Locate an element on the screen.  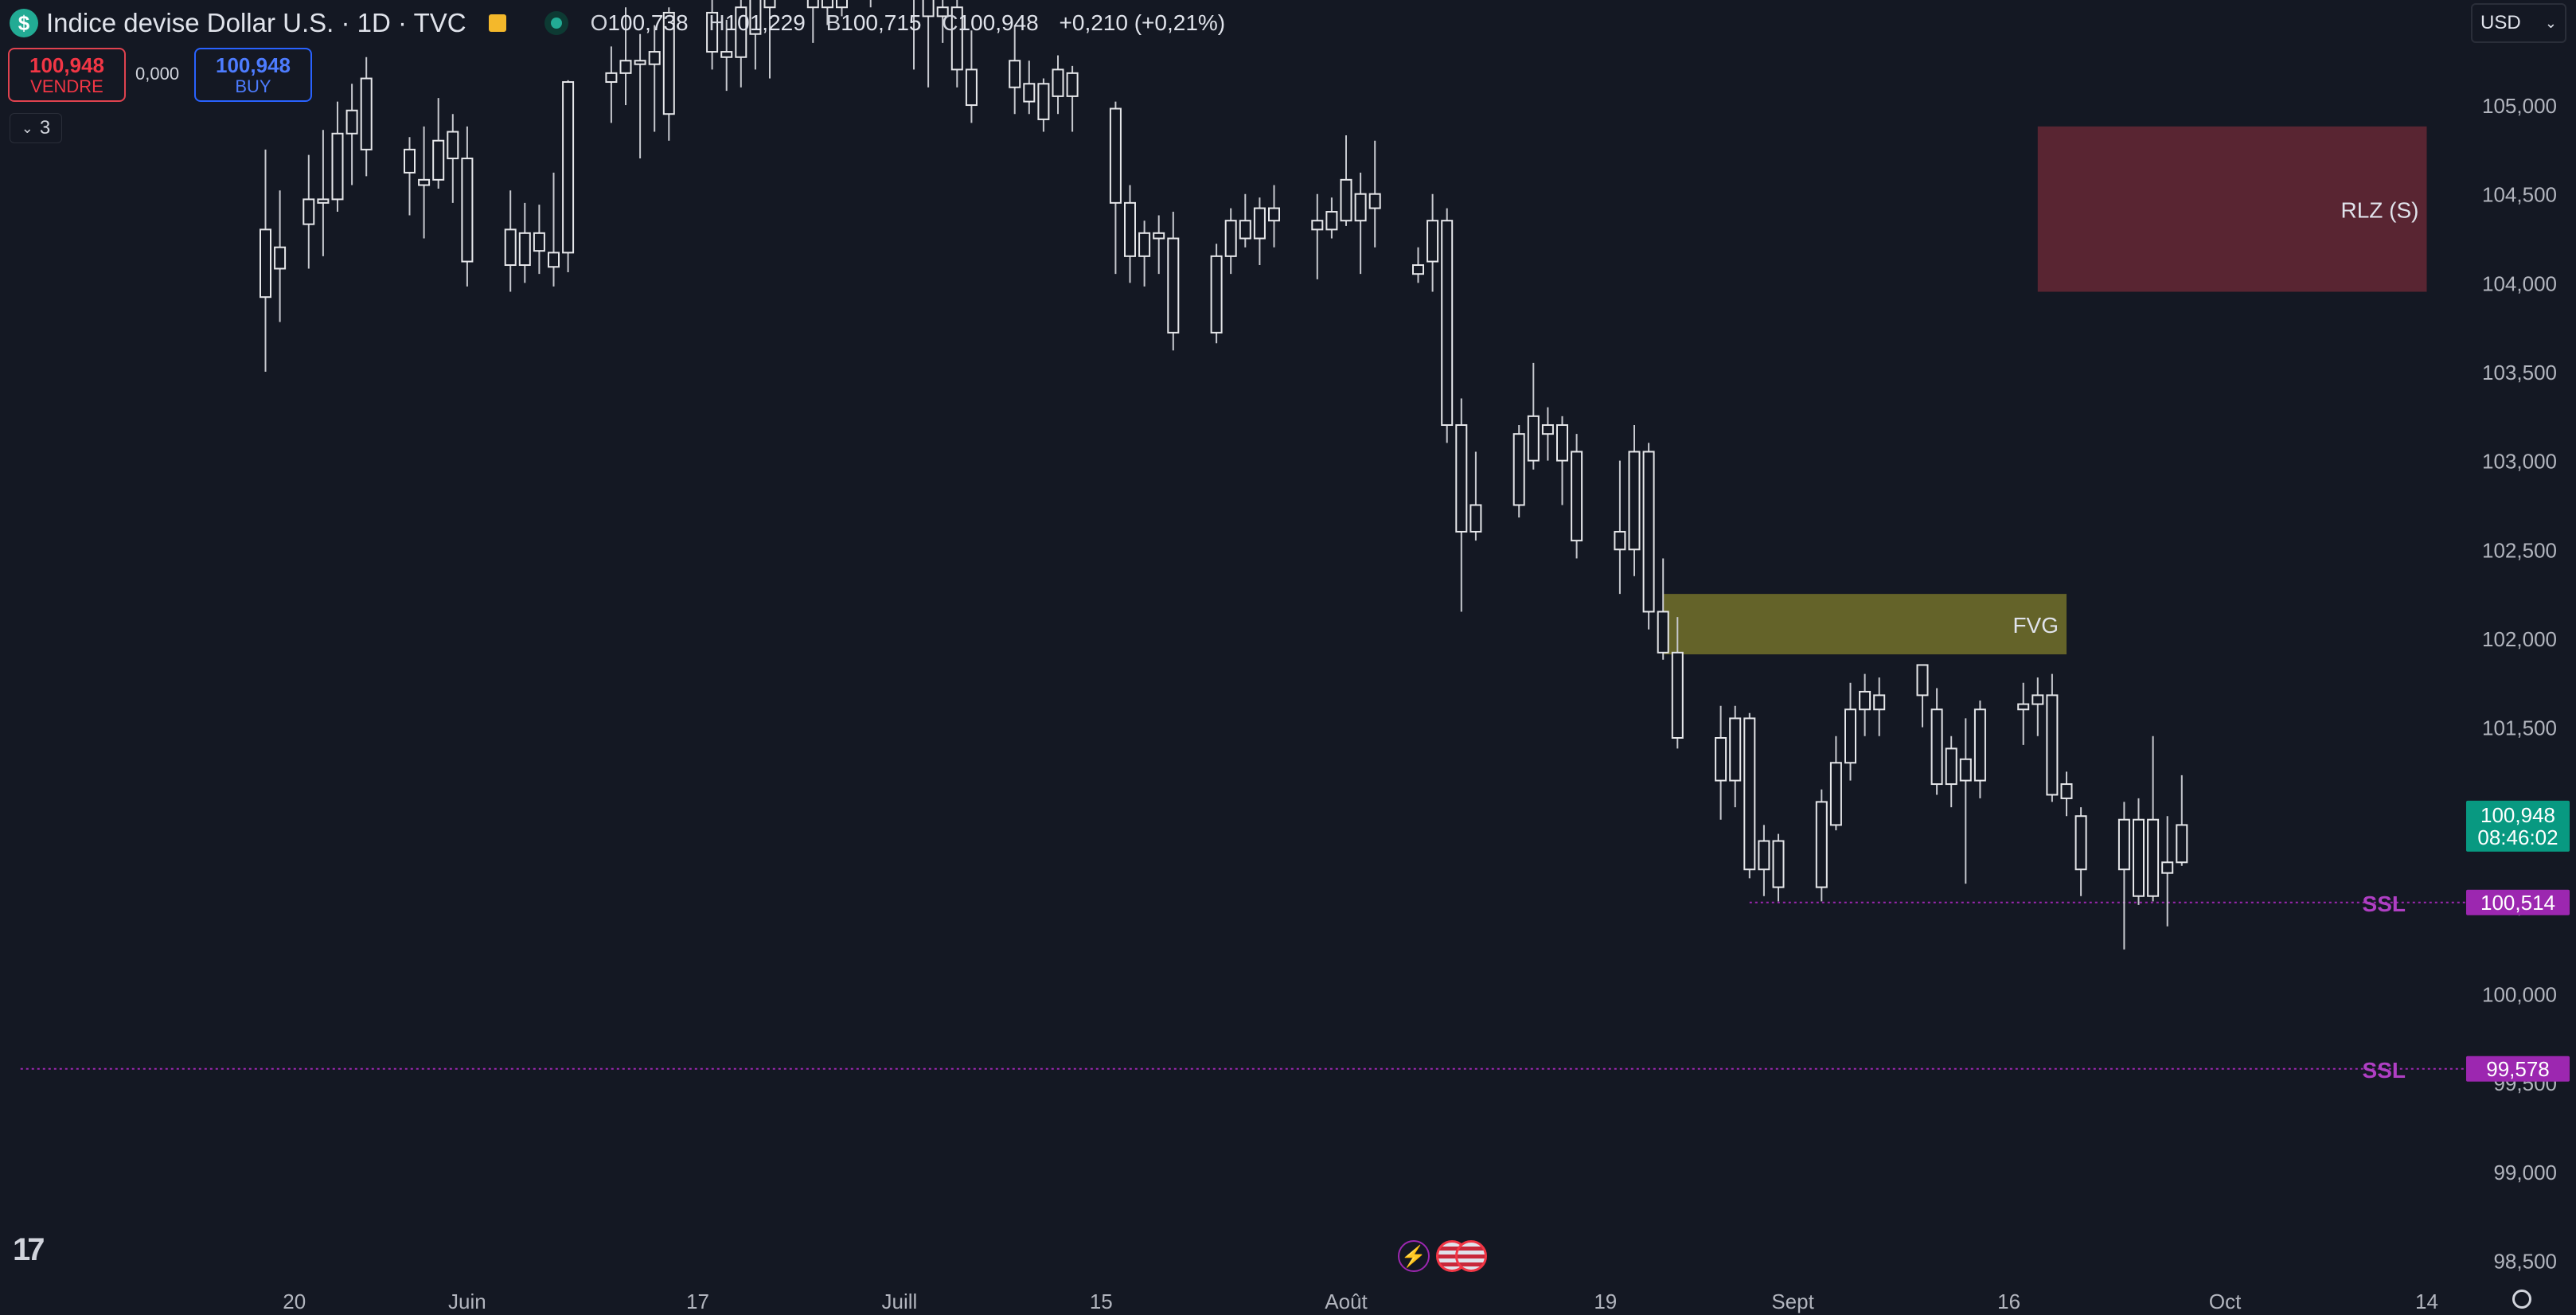
ssl-price-tag-text: 99,578 is located at coordinates (2518, 1069).